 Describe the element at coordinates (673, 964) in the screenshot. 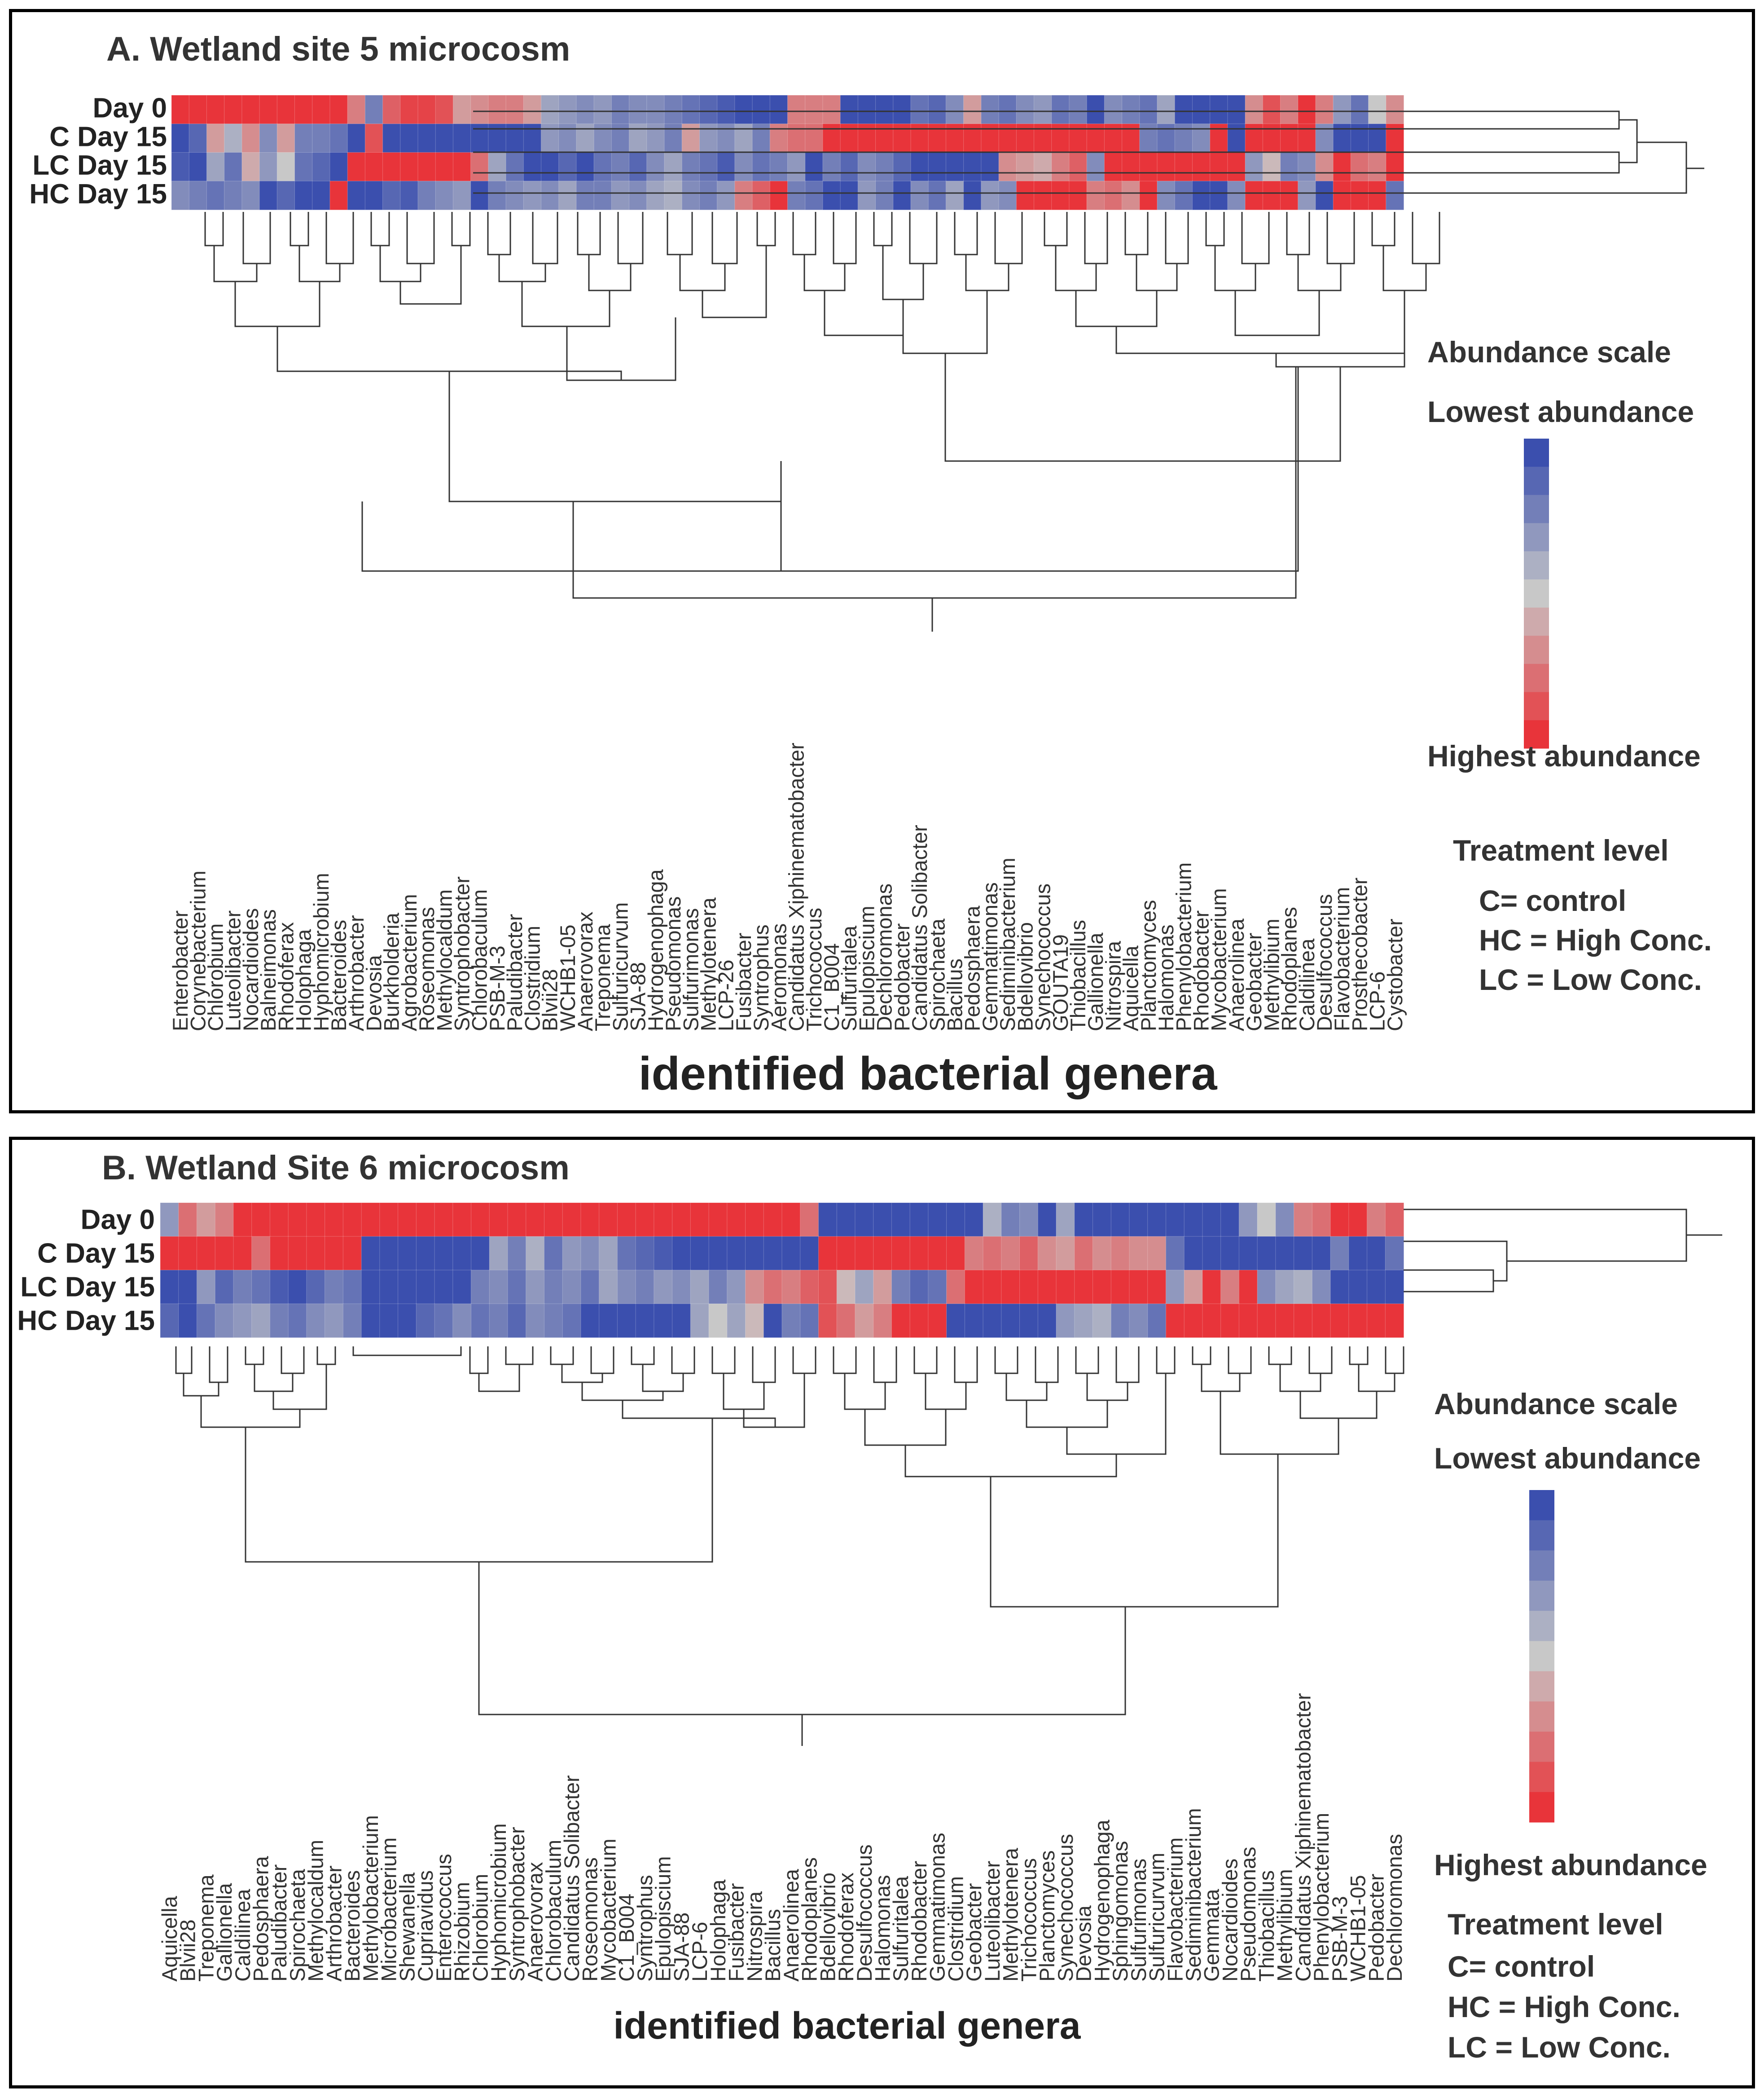

I see `column-label: Pseudomonas` at that location.